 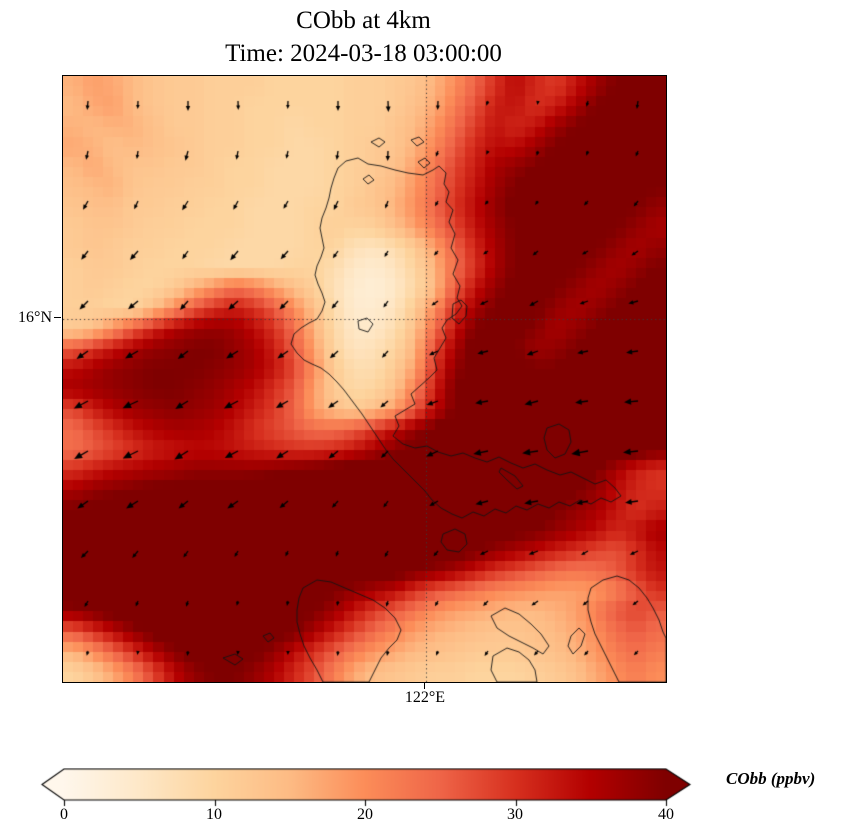 I want to click on plot-title: CObb at 4km, so click(x=363, y=20).